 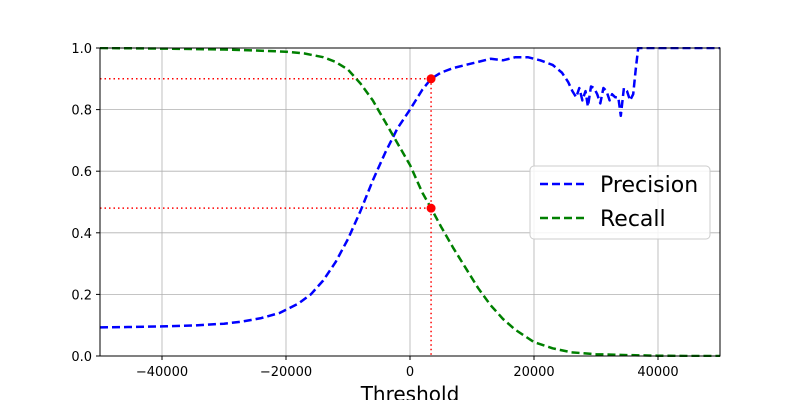 What do you see at coordinates (81, 234) in the screenshot?
I see `y-tick-label: 0.4` at bounding box center [81, 234].